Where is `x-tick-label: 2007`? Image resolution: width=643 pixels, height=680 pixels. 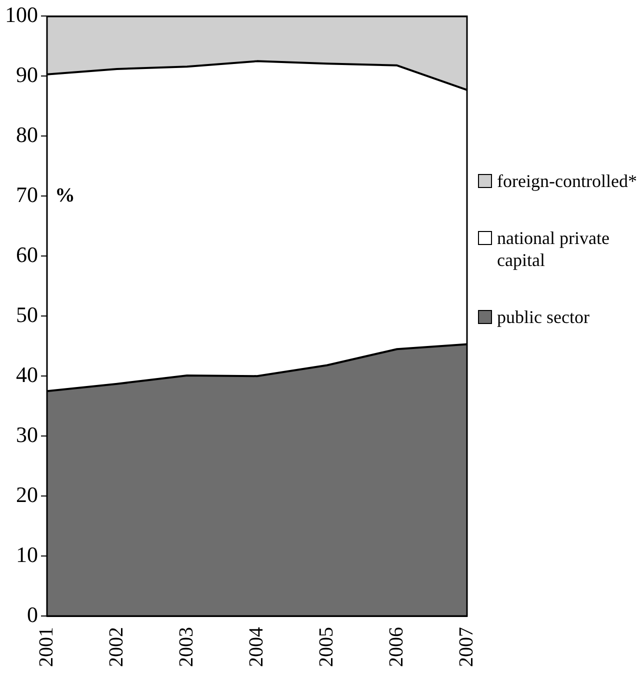 x-tick-label: 2007 is located at coordinates (466, 647).